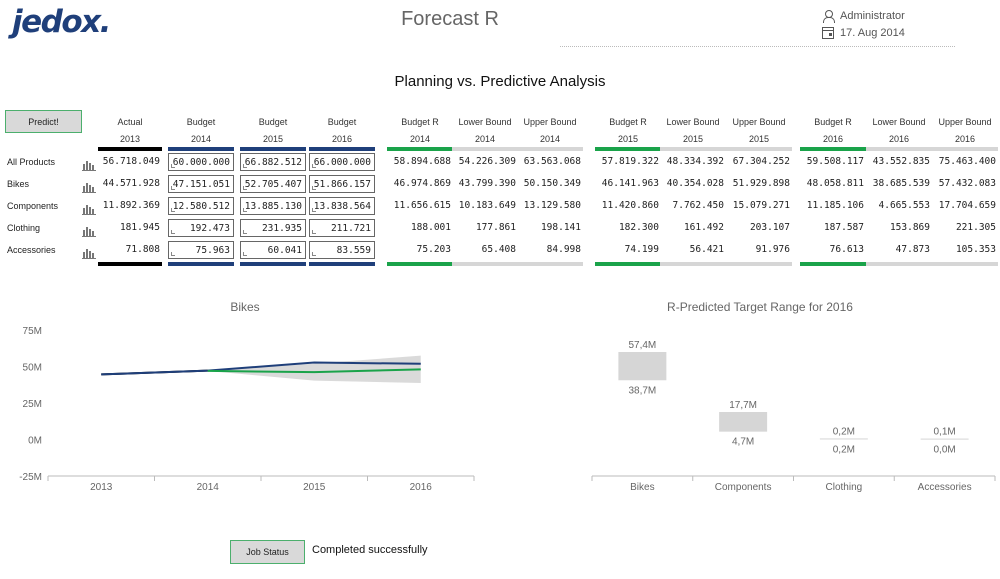 This screenshot has width=1000, height=579. Describe the element at coordinates (35, 441) in the screenshot. I see `y-tick-label: 0M` at that location.